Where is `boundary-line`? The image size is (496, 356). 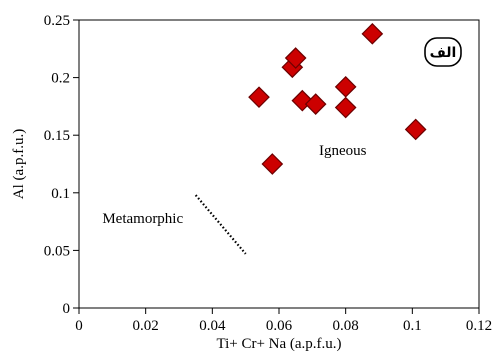
boundary-line is located at coordinates (220, 224).